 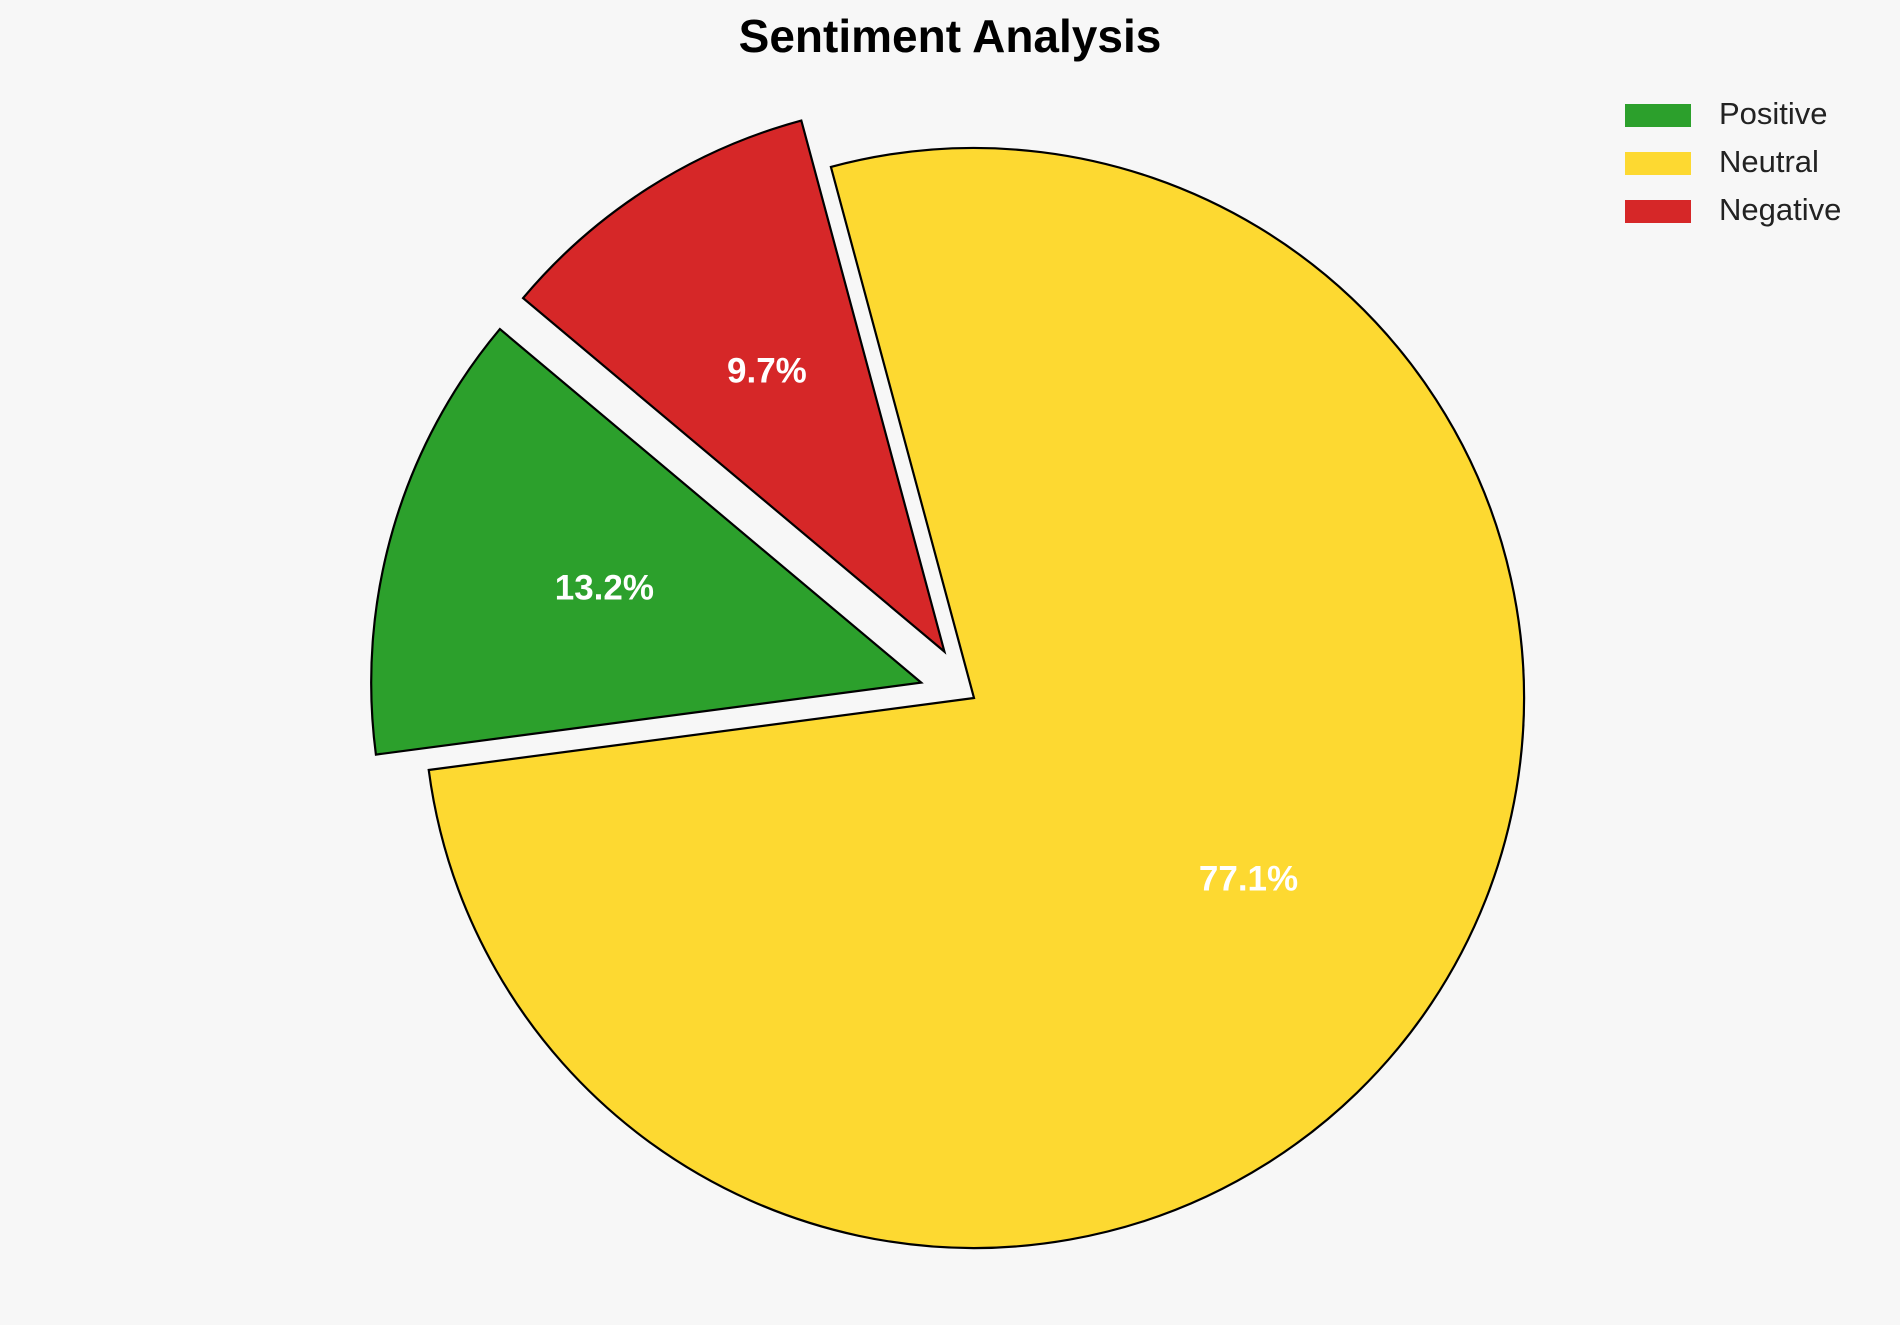 What do you see at coordinates (767, 371) in the screenshot?
I see `slice-label: 9.7%` at bounding box center [767, 371].